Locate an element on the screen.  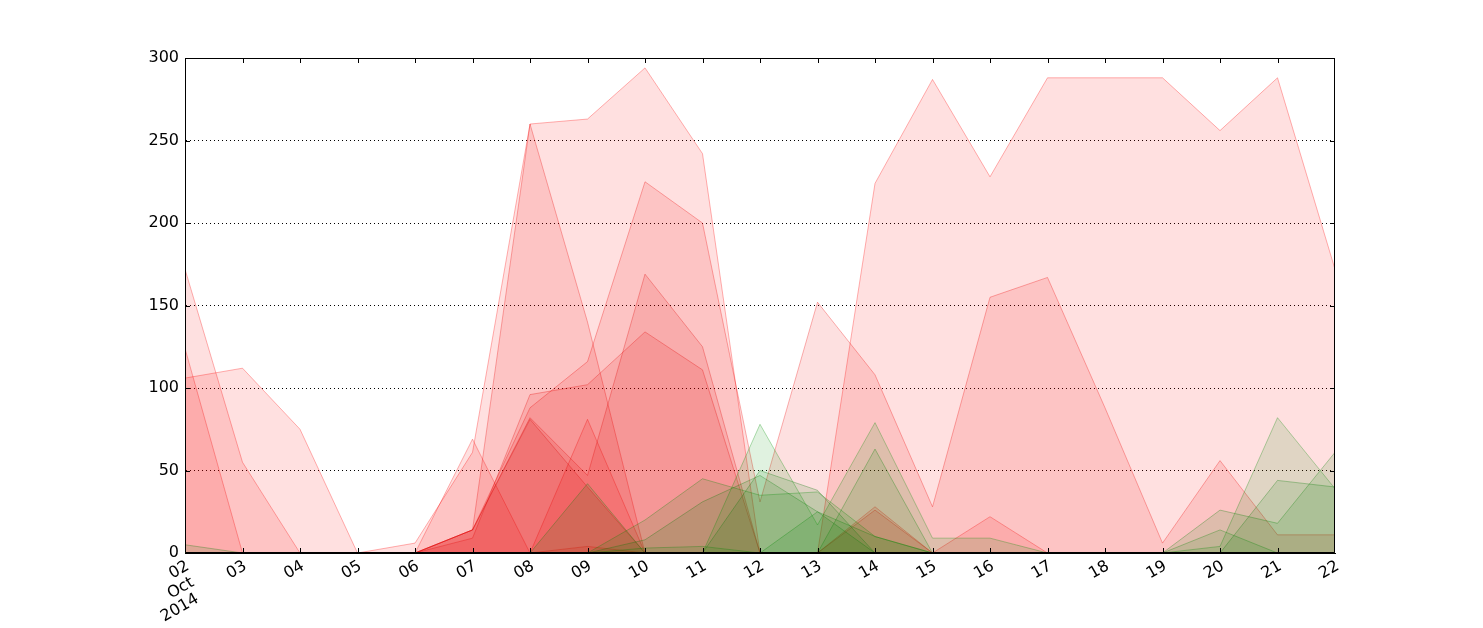
y-tick-label: 300 is located at coordinates (163, 57).